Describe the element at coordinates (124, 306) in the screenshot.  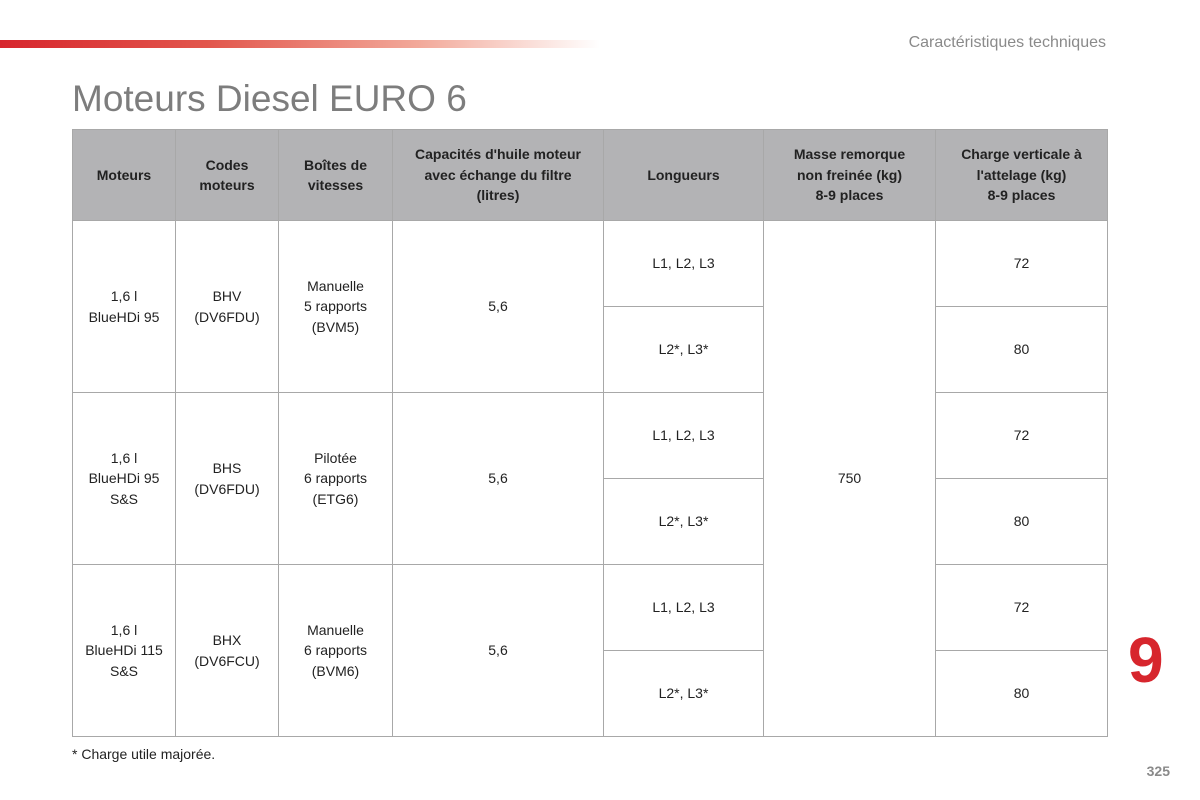
I see `engine-cell: 1,6 l BlueHDi 95` at that location.